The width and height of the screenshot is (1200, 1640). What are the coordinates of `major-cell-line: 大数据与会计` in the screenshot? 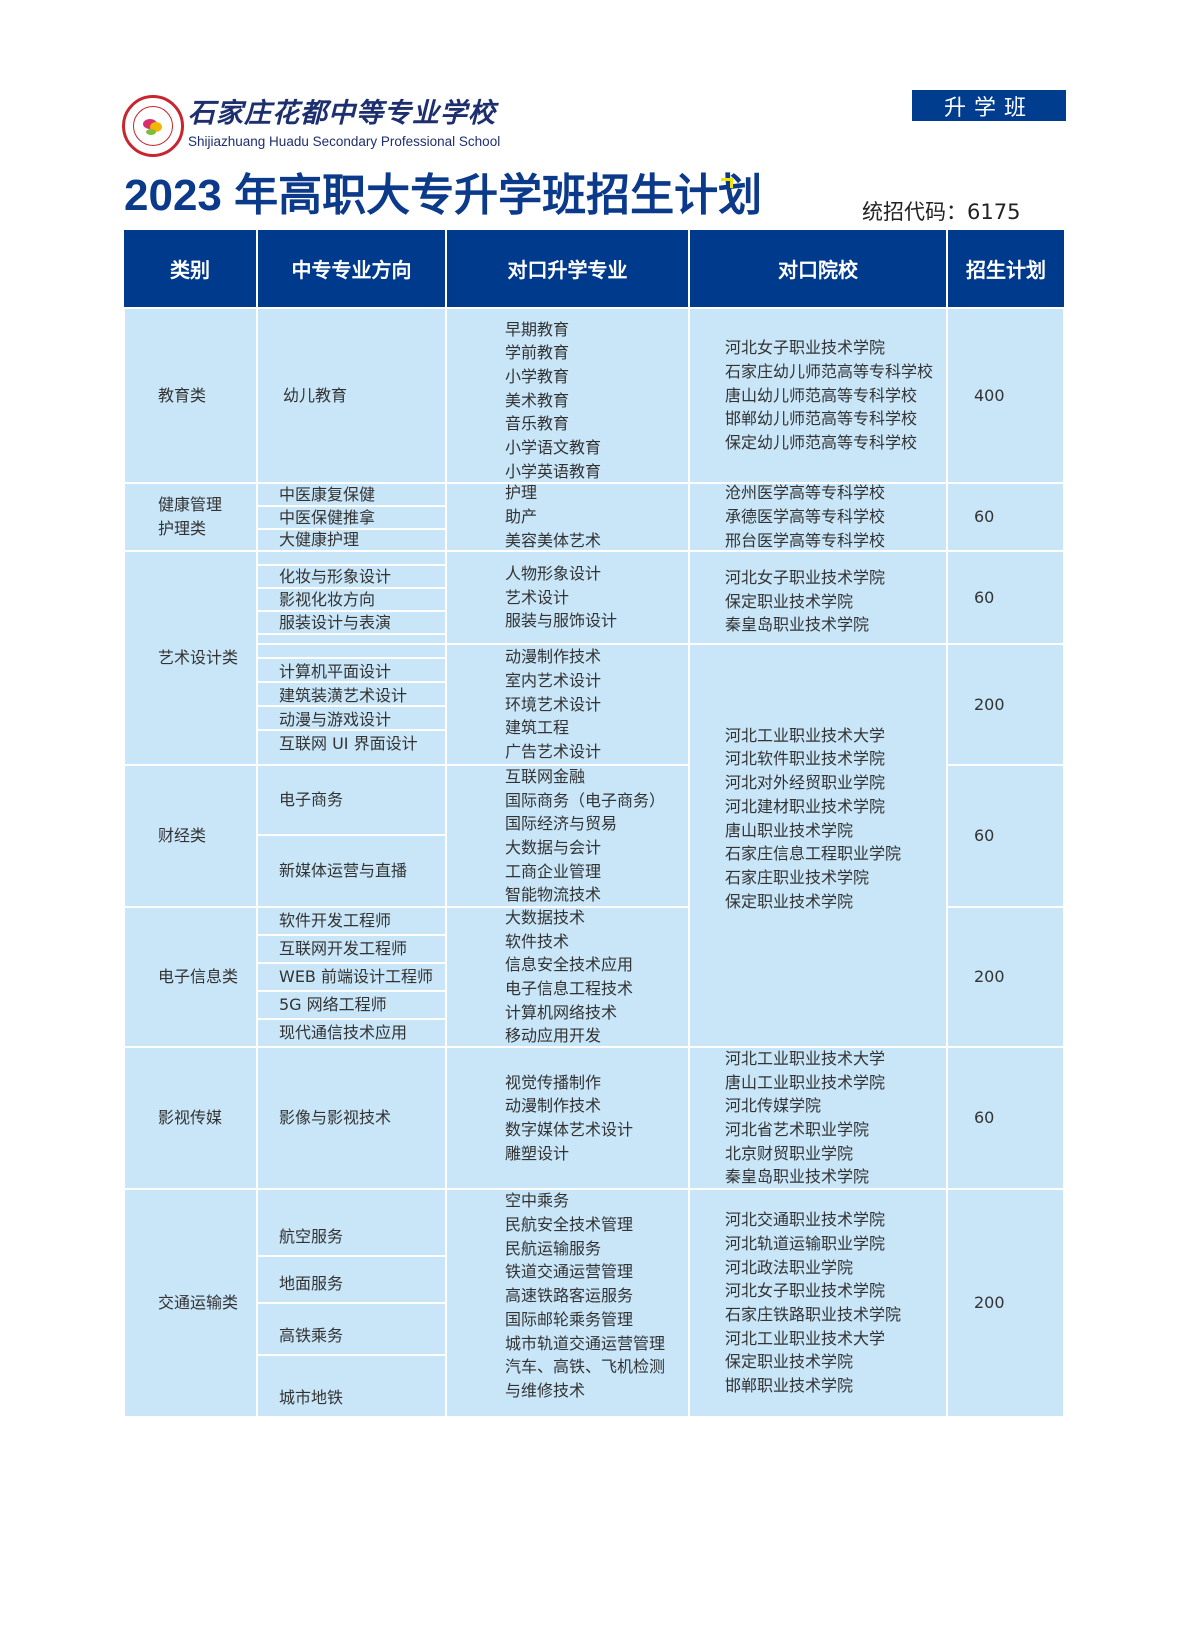 It's located at (553, 847).